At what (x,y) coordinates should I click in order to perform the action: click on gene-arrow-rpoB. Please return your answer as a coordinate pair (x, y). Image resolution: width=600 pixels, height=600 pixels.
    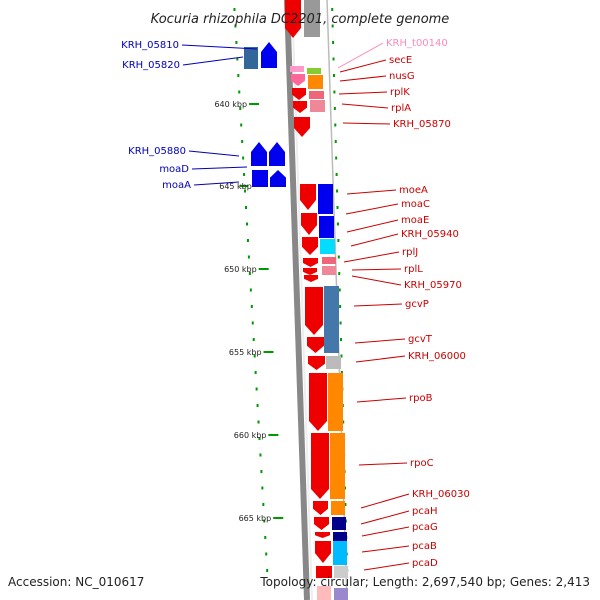
    Looking at the image, I should click on (318, 402).